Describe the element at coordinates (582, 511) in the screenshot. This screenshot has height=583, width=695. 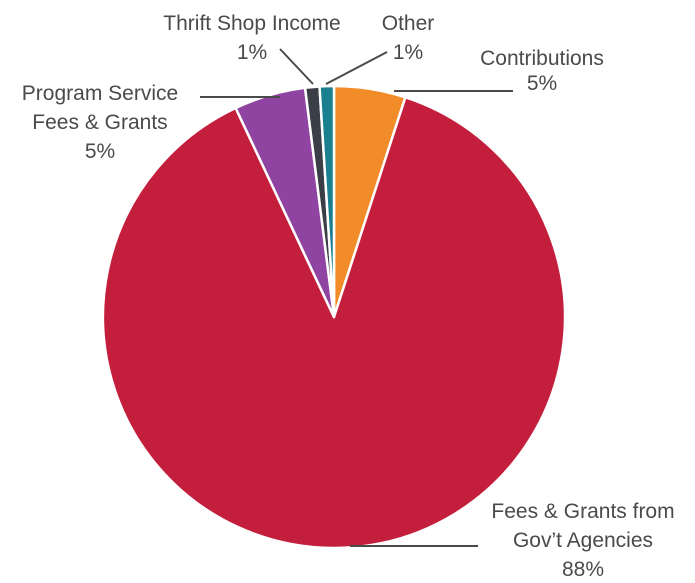
I see `slice-name-fees-grants-gov: Fees & Grants from` at that location.